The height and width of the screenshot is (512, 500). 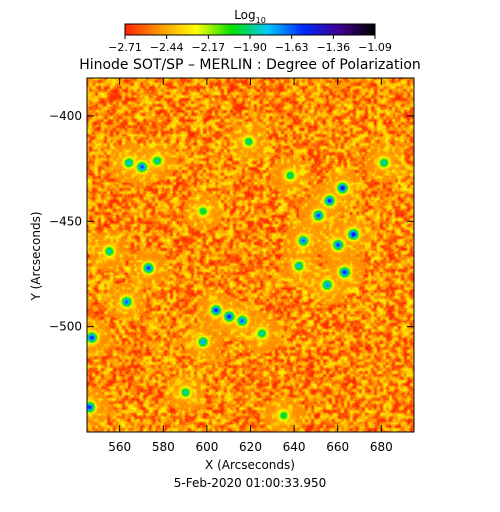 What do you see at coordinates (292, 47) in the screenshot?
I see `colorbar-tick-label: −1.63` at bounding box center [292, 47].